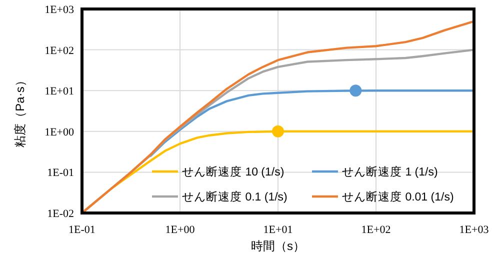 The width and height of the screenshot is (498, 261). What do you see at coordinates (233, 171) in the screenshot?
I see `legend-label: せん断速度 10 (1/s)` at bounding box center [233, 171].